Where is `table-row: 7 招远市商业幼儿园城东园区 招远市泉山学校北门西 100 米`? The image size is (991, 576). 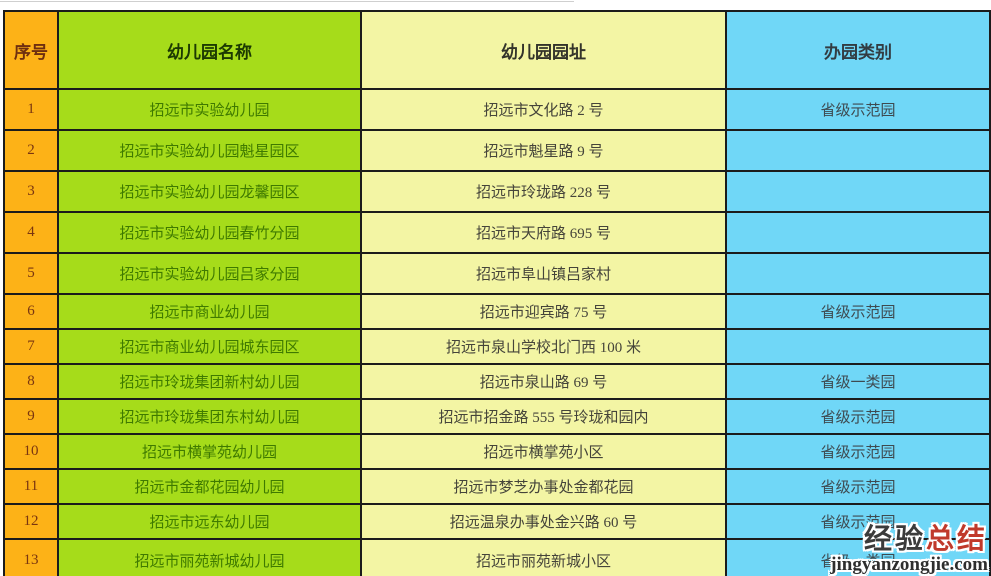
table-row: 7 招远市商业幼儿园城东园区 招远市泉山学校北门西 100 米 is located at coordinates (497, 346).